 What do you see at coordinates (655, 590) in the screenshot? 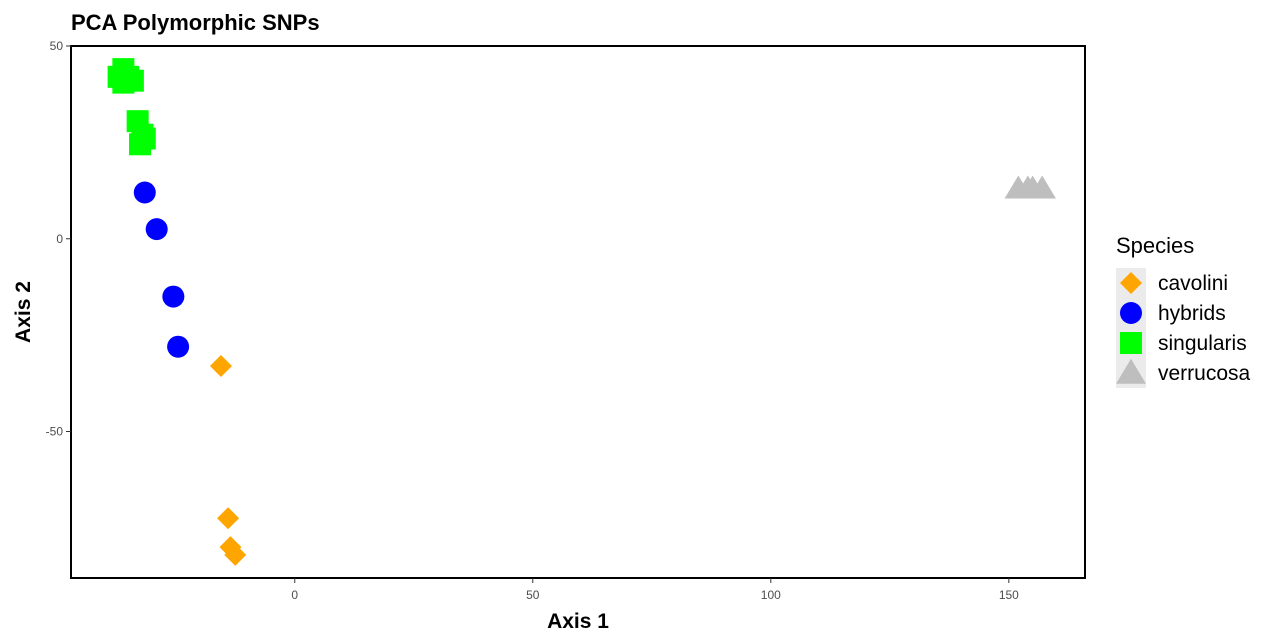
I see `x-axis: 0 50 100 150` at bounding box center [655, 590].